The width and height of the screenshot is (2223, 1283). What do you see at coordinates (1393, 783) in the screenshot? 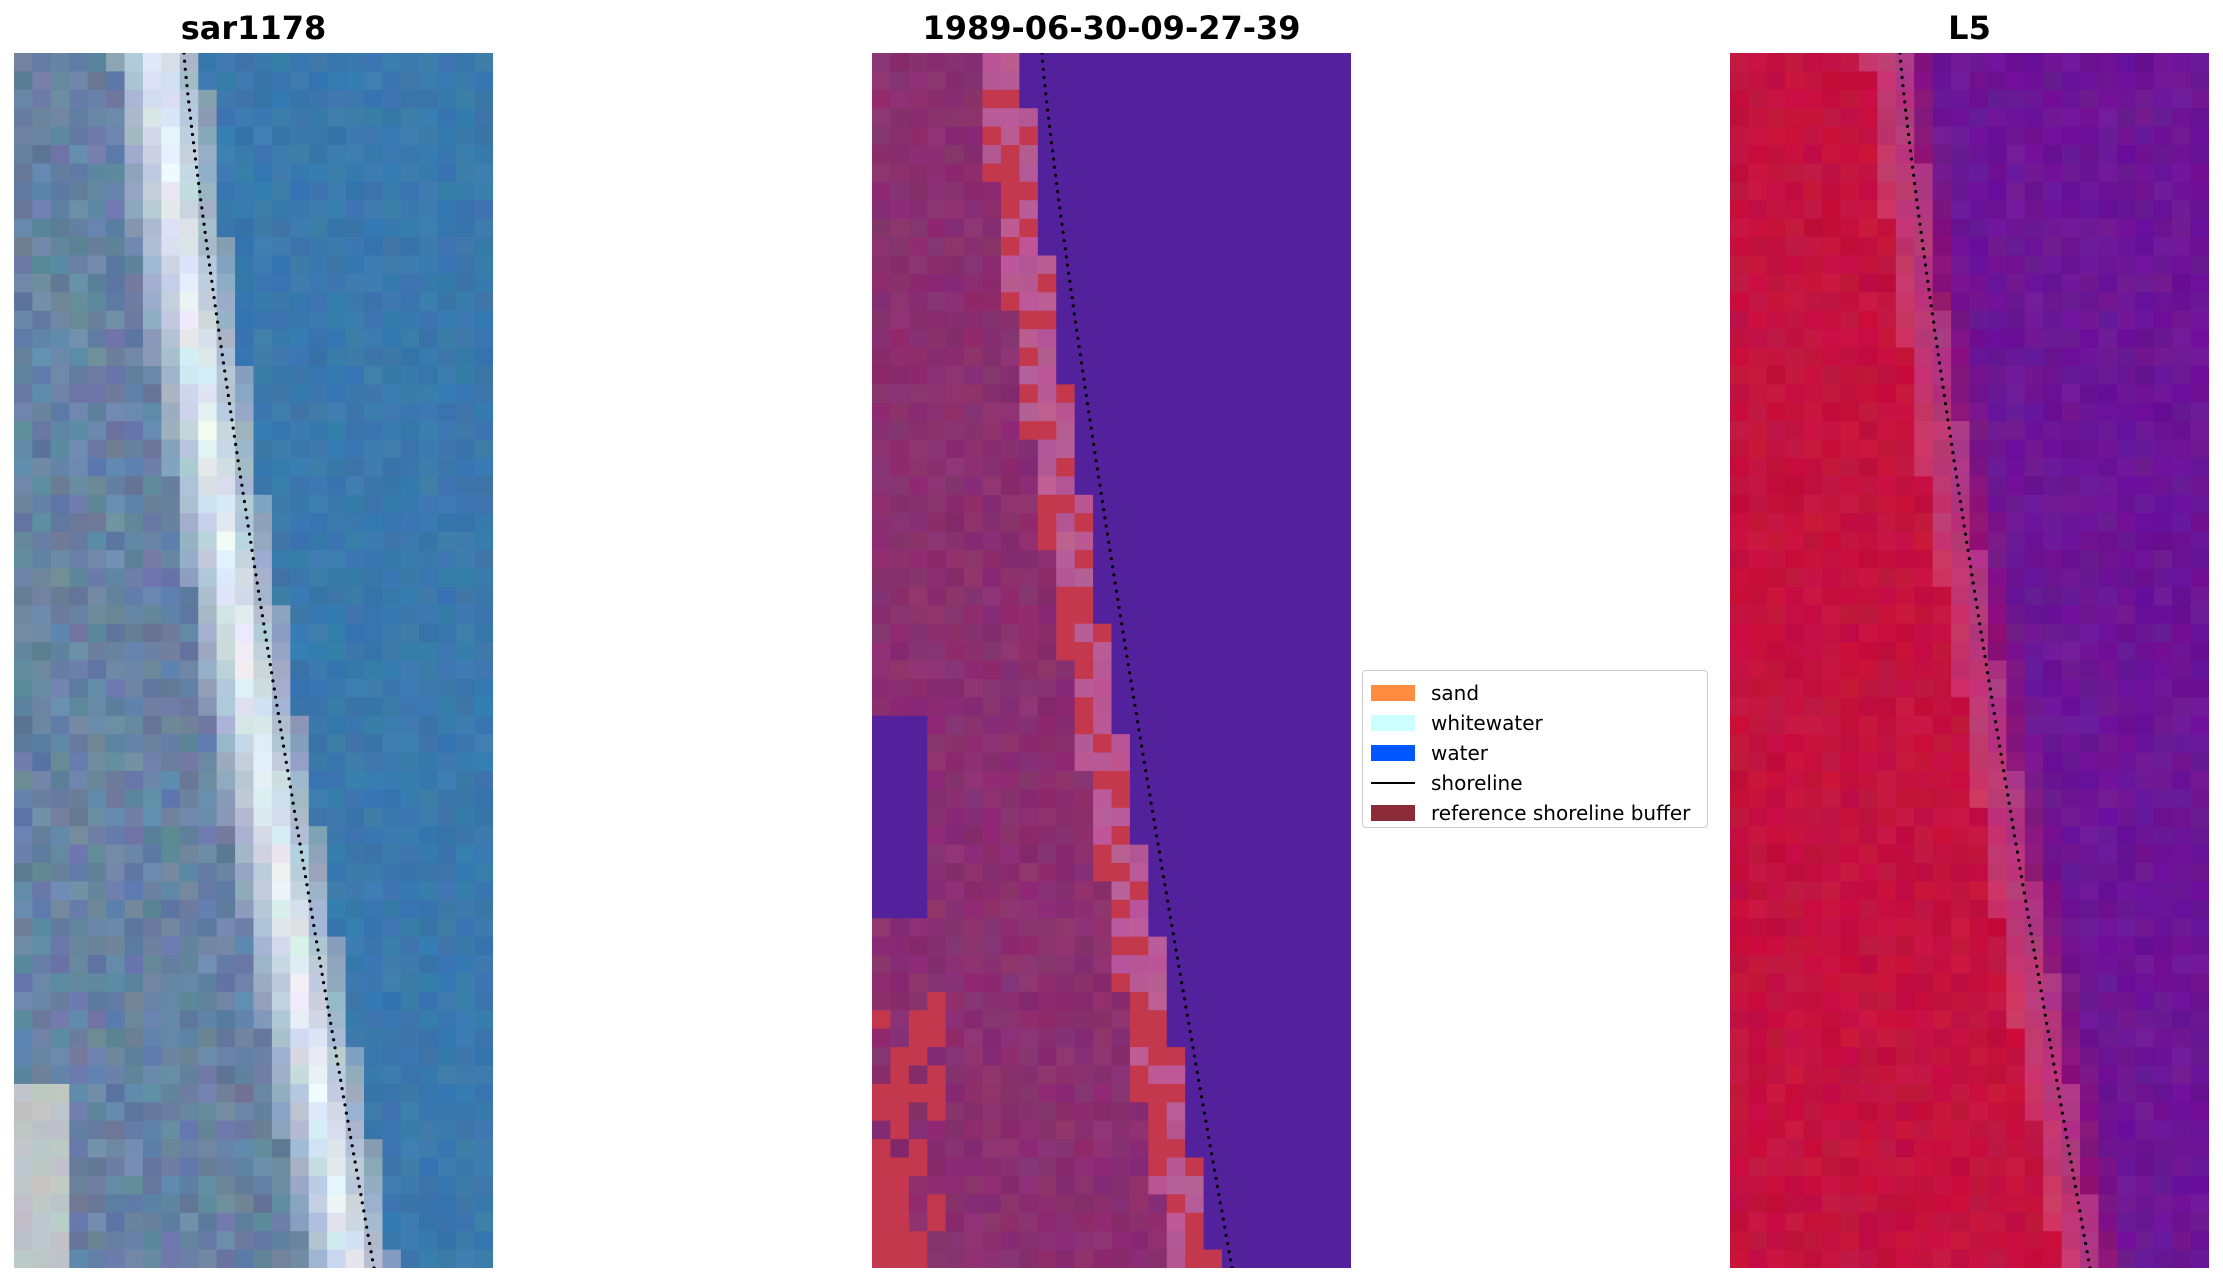
I see `legend-line-shoreline` at bounding box center [1393, 783].